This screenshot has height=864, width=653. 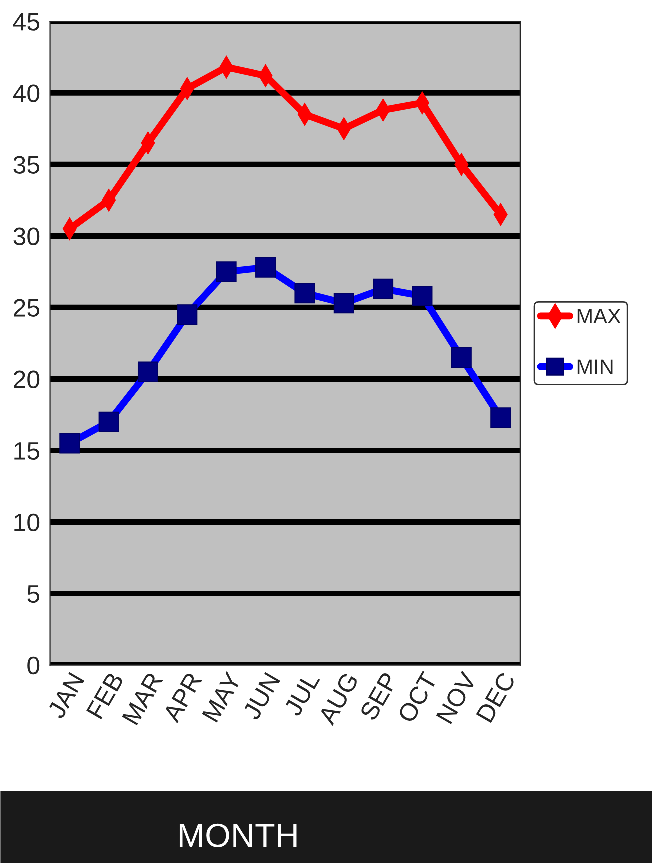 I want to click on legend-label: MIN, so click(x=595, y=367).